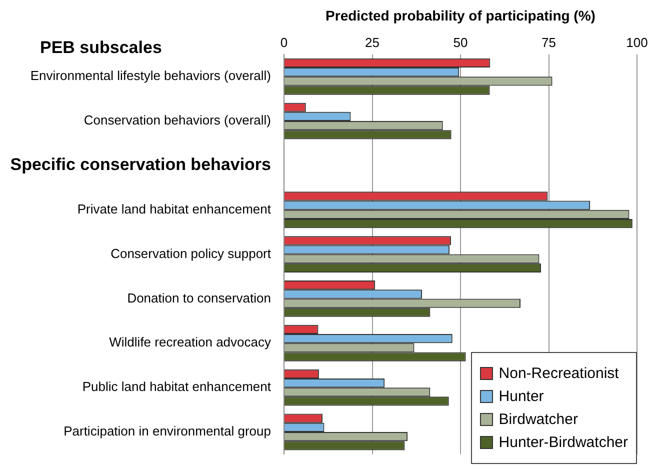 The image size is (667, 470). What do you see at coordinates (140, 164) in the screenshot?
I see `y-tick-label: Specific conservation behaviors` at bounding box center [140, 164].